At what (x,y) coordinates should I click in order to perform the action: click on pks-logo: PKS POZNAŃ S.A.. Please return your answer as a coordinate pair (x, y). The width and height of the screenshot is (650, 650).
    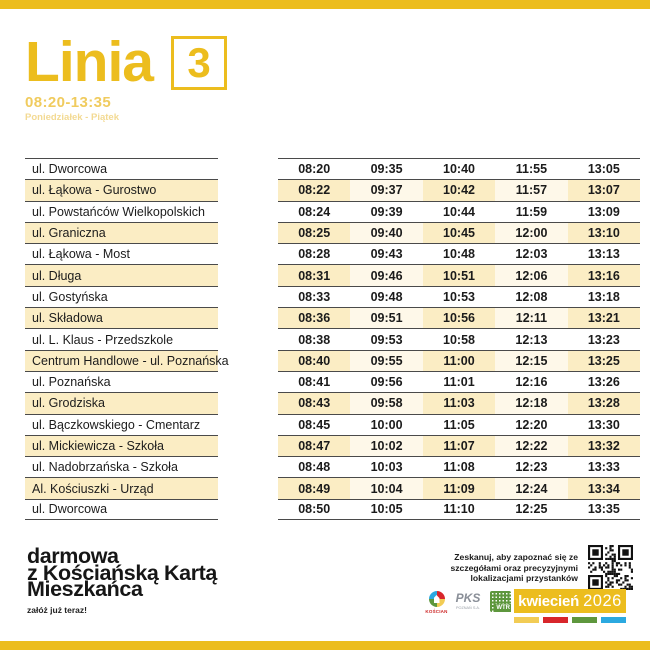
    Looking at the image, I should click on (468, 600).